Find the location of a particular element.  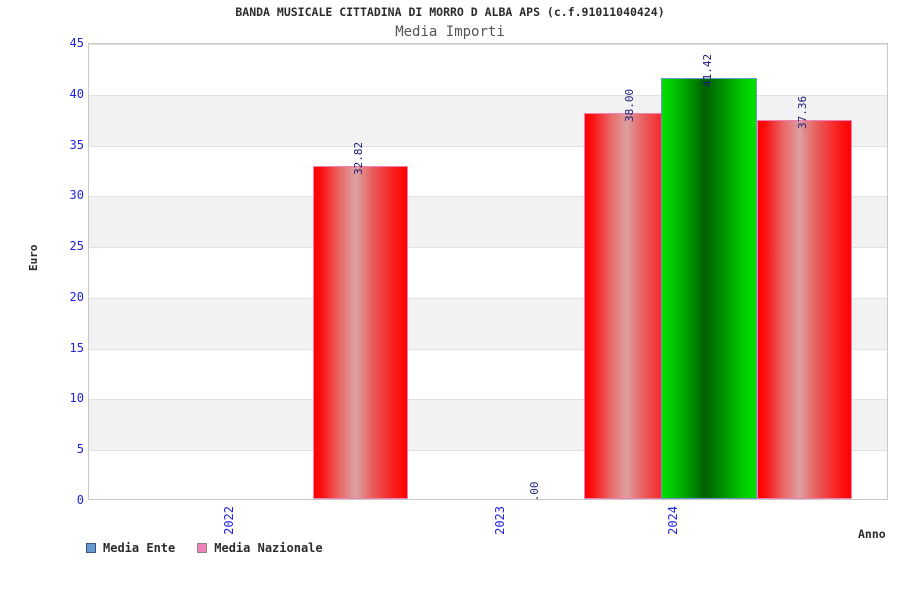

x-axis-label: Anno is located at coordinates (872, 534).